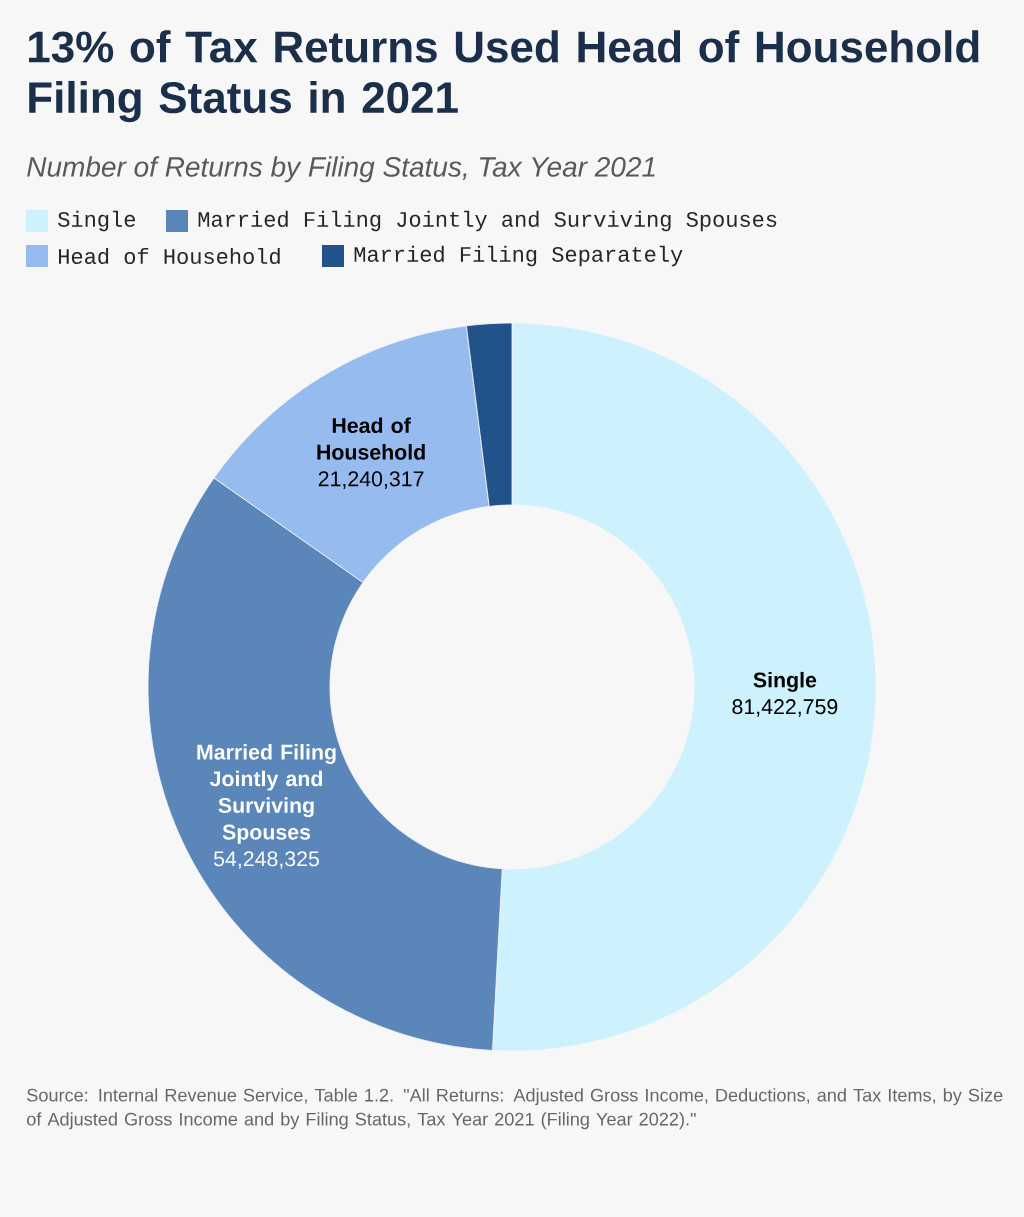 This screenshot has width=1024, height=1217. I want to click on legend-label: Married Filing Separately, so click(518, 256).